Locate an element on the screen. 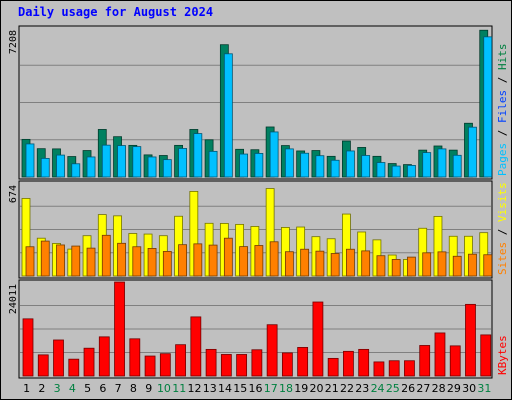  day-label-19: 19 is located at coordinates (301, 388).